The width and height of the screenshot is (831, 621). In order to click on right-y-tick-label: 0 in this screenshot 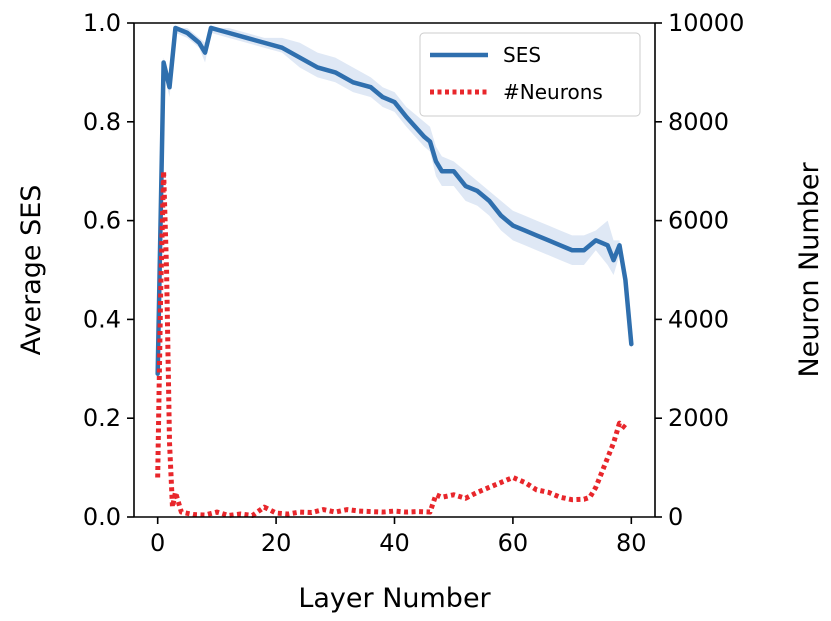, I will do `click(675, 517)`.